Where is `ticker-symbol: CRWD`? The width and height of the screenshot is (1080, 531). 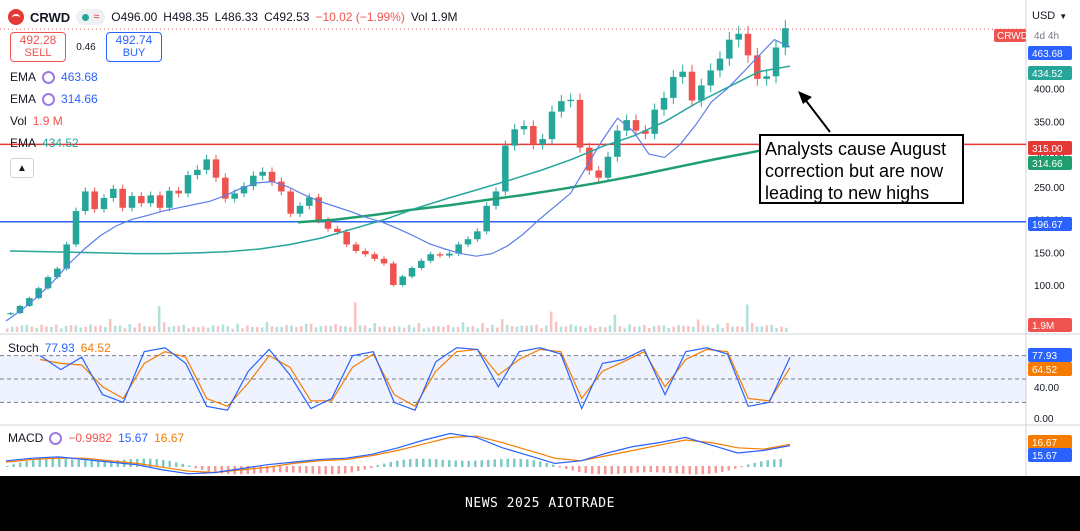
ticker-symbol: CRWD is located at coordinates (50, 17).